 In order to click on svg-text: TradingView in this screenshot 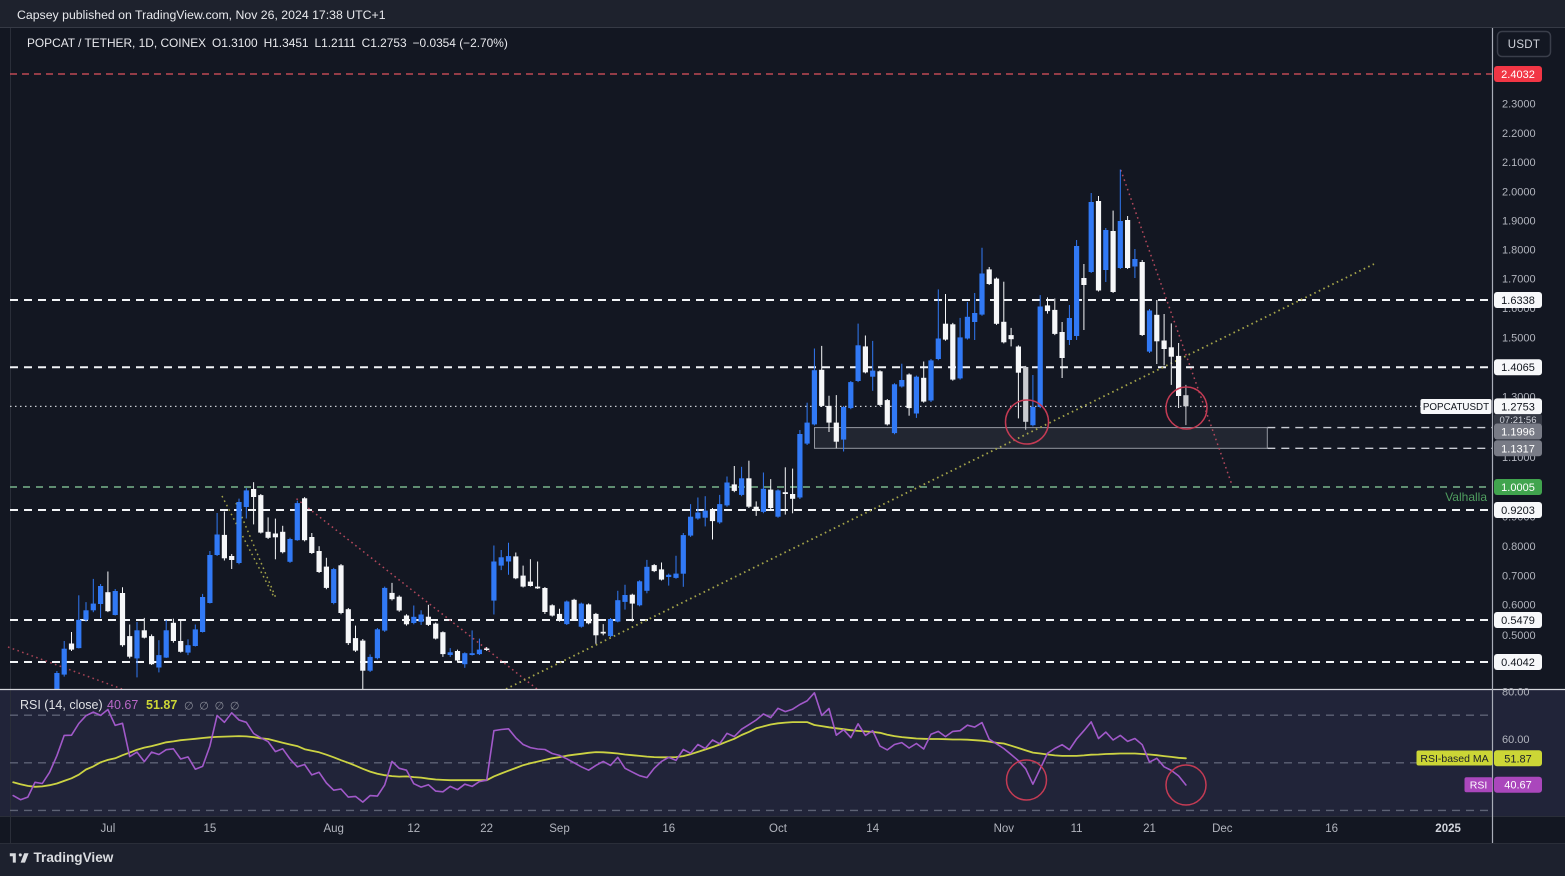, I will do `click(74, 857)`.